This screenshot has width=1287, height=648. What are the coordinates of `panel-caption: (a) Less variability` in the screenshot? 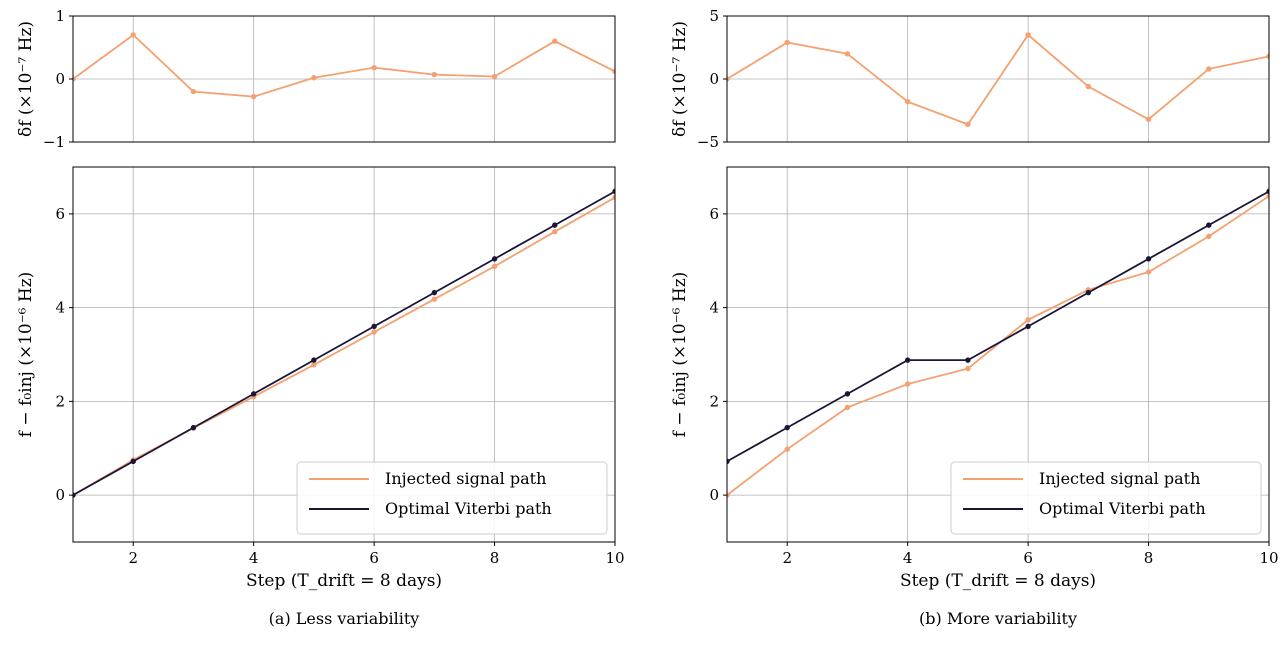 It's located at (344, 618).